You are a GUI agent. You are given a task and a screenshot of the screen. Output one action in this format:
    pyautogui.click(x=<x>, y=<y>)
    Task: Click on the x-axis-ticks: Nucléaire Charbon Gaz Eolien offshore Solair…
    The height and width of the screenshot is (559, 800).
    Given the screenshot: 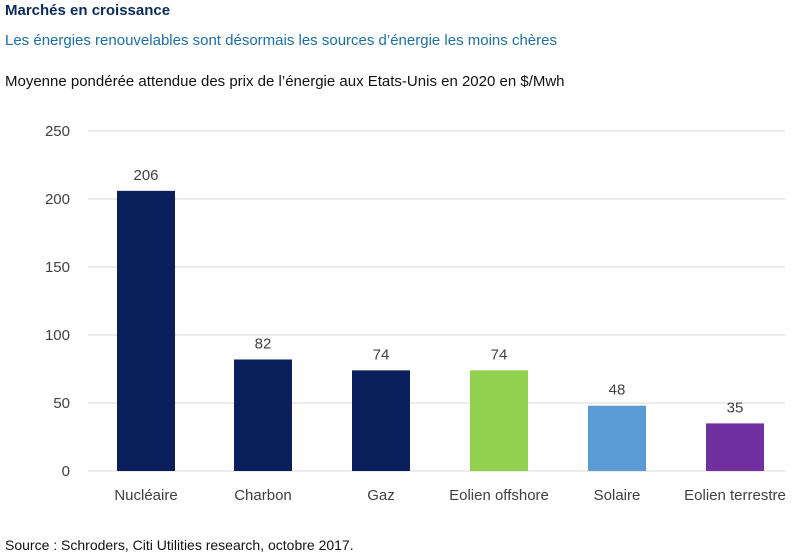 What is the action you would take?
    pyautogui.click(x=450, y=495)
    